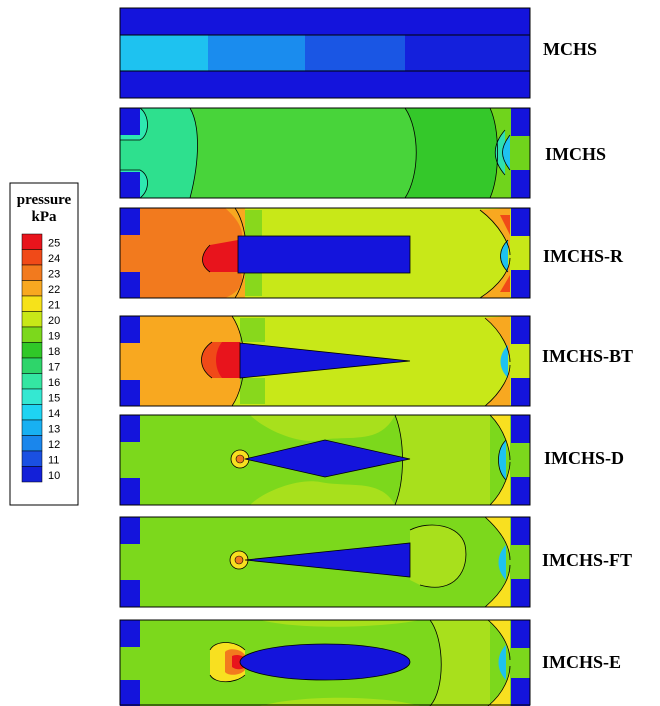 The image size is (660, 706). I want to click on legend-label-16: 16, so click(54, 383).